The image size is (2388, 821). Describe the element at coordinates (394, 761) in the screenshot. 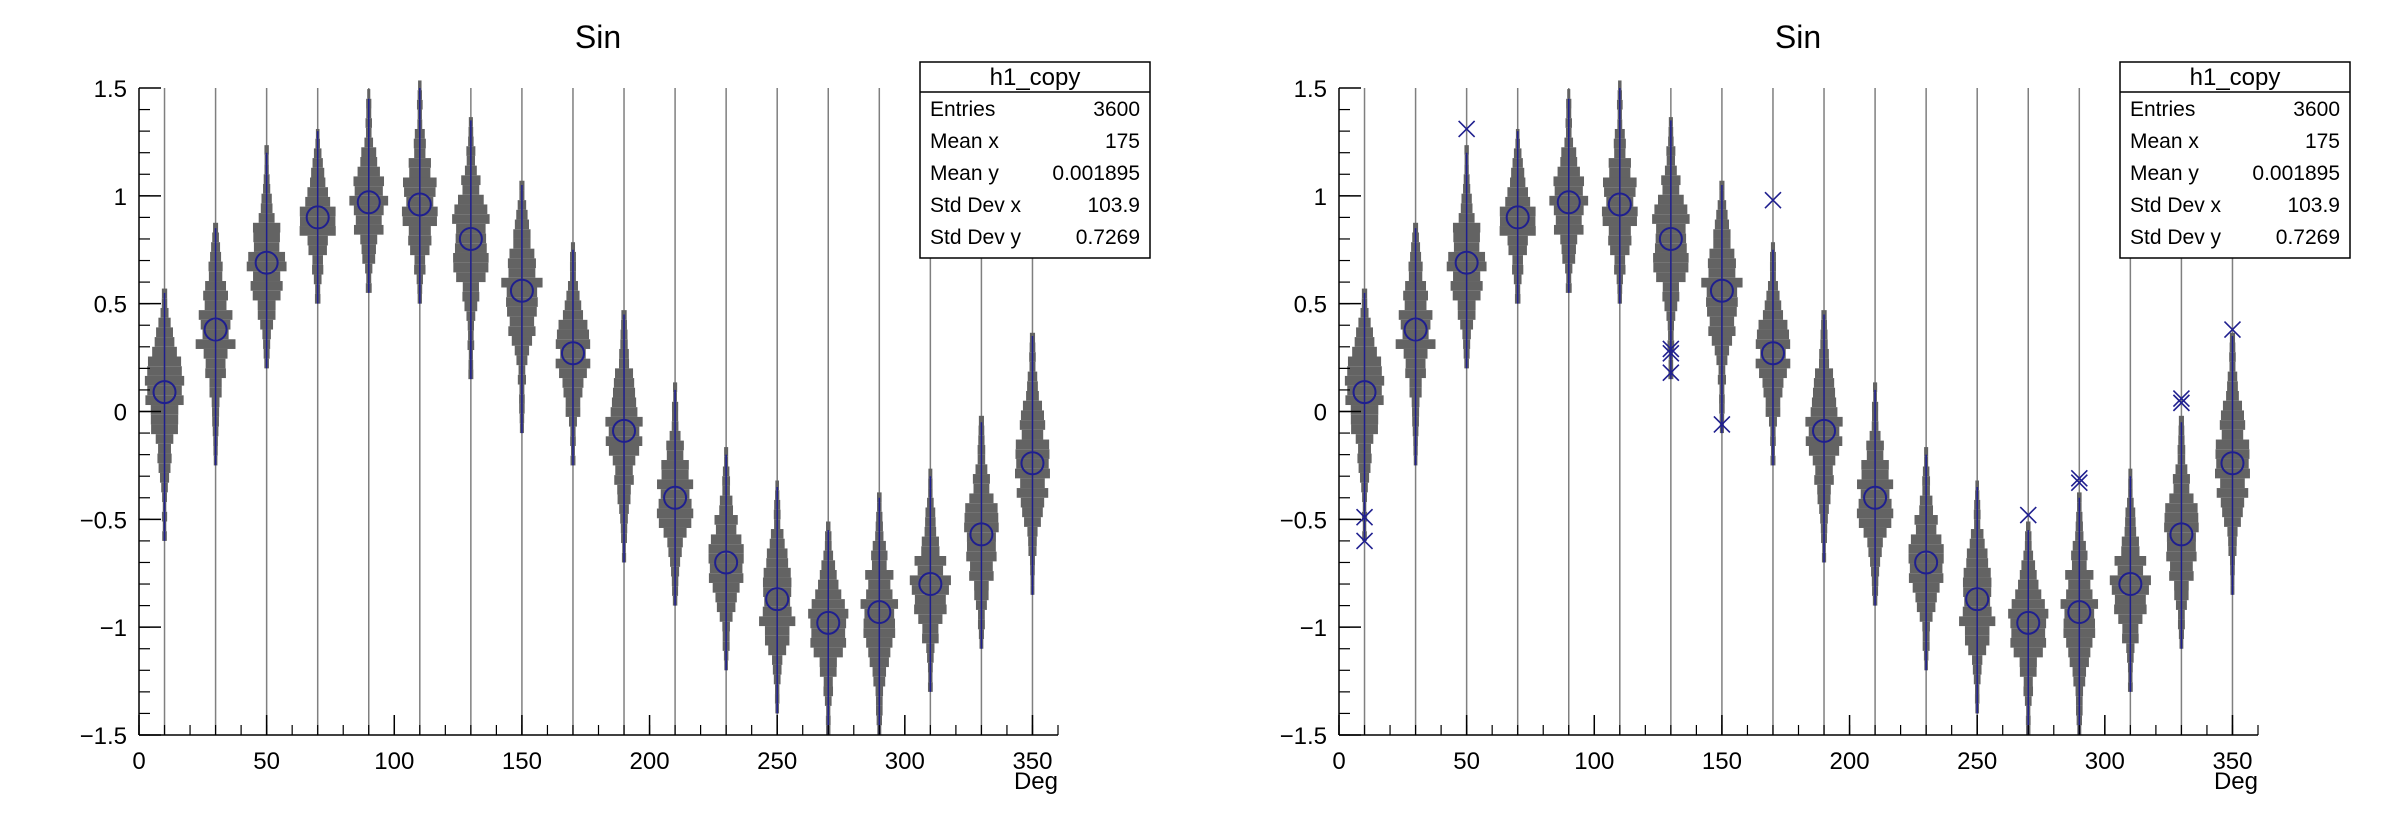

I see `x-tick-label: 100` at that location.